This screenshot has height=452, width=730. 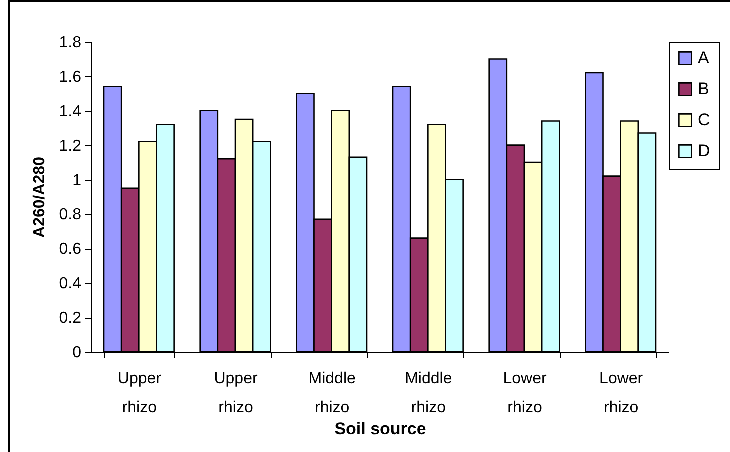 What do you see at coordinates (39, 197) in the screenshot?
I see `y-axis-title: A260/A280` at bounding box center [39, 197].